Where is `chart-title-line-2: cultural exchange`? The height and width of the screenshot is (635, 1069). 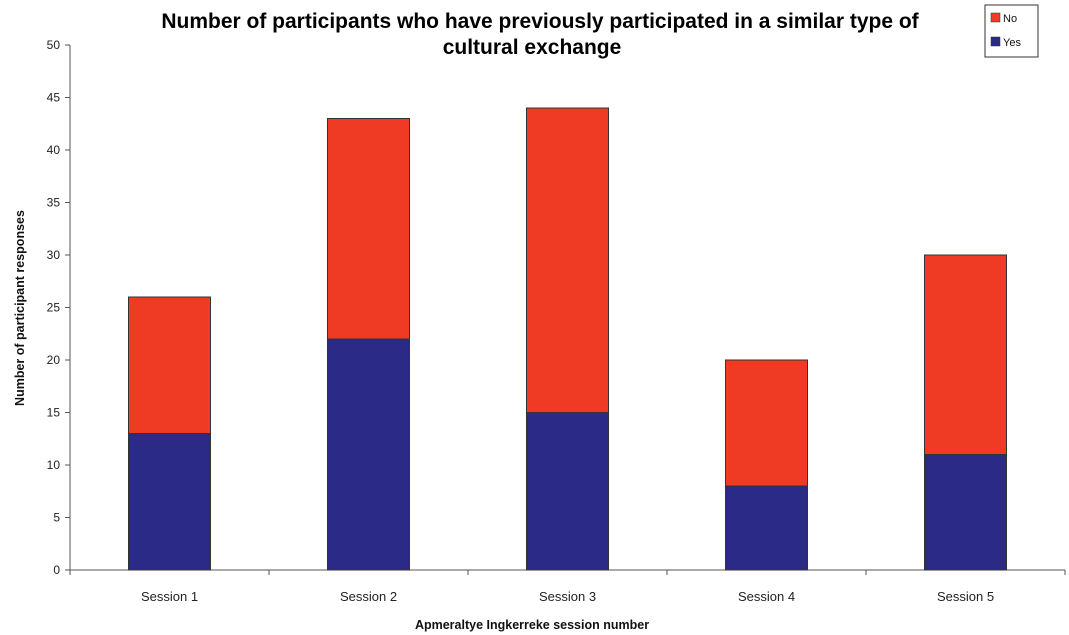
chart-title-line-2: cultural exchange is located at coordinates (532, 47).